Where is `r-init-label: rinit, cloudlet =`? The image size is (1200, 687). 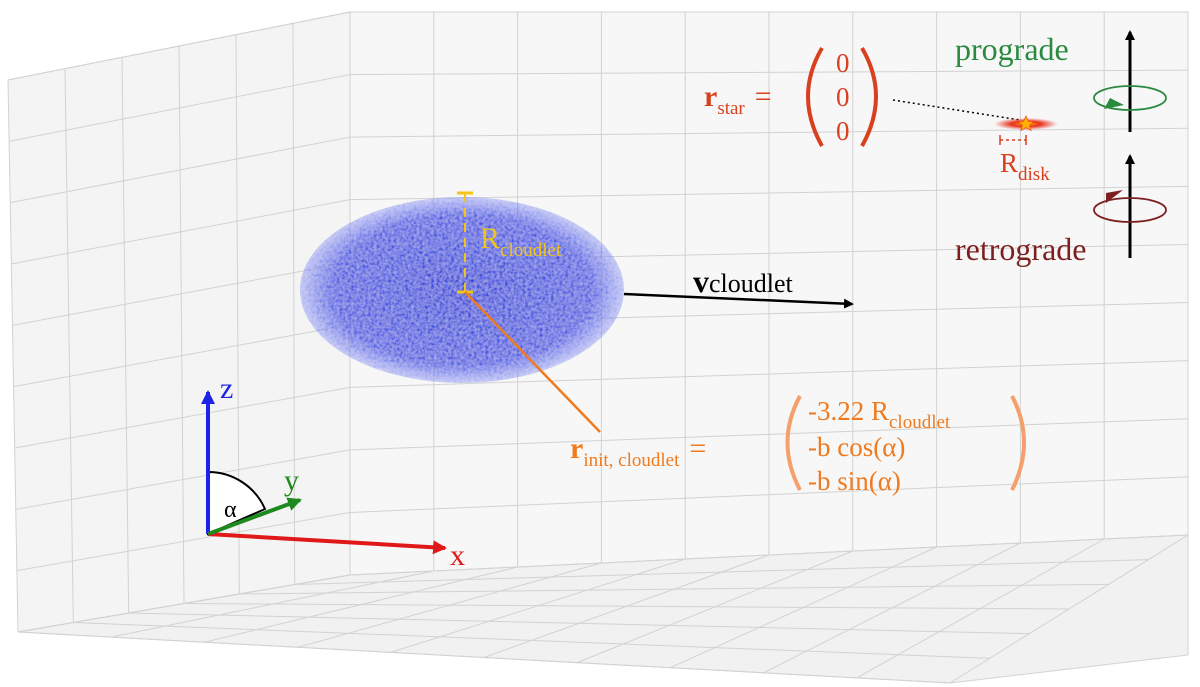 r-init-label: rinit, cloudlet = is located at coordinates (638, 451).